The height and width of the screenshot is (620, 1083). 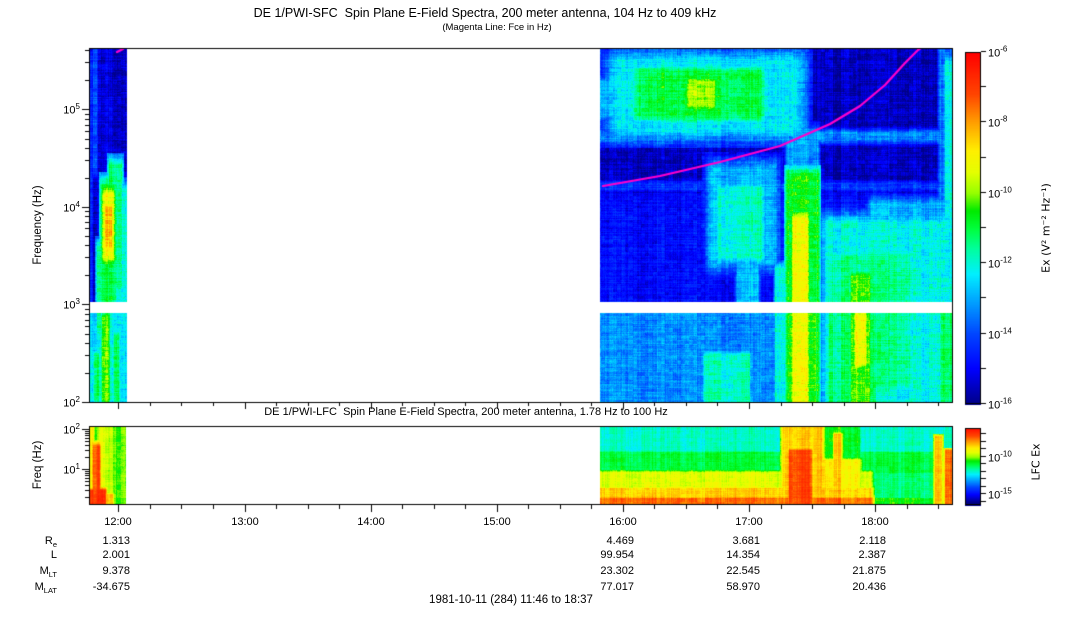 What do you see at coordinates (371, 522) in the screenshot?
I see `x-tick-label: 14:00` at bounding box center [371, 522].